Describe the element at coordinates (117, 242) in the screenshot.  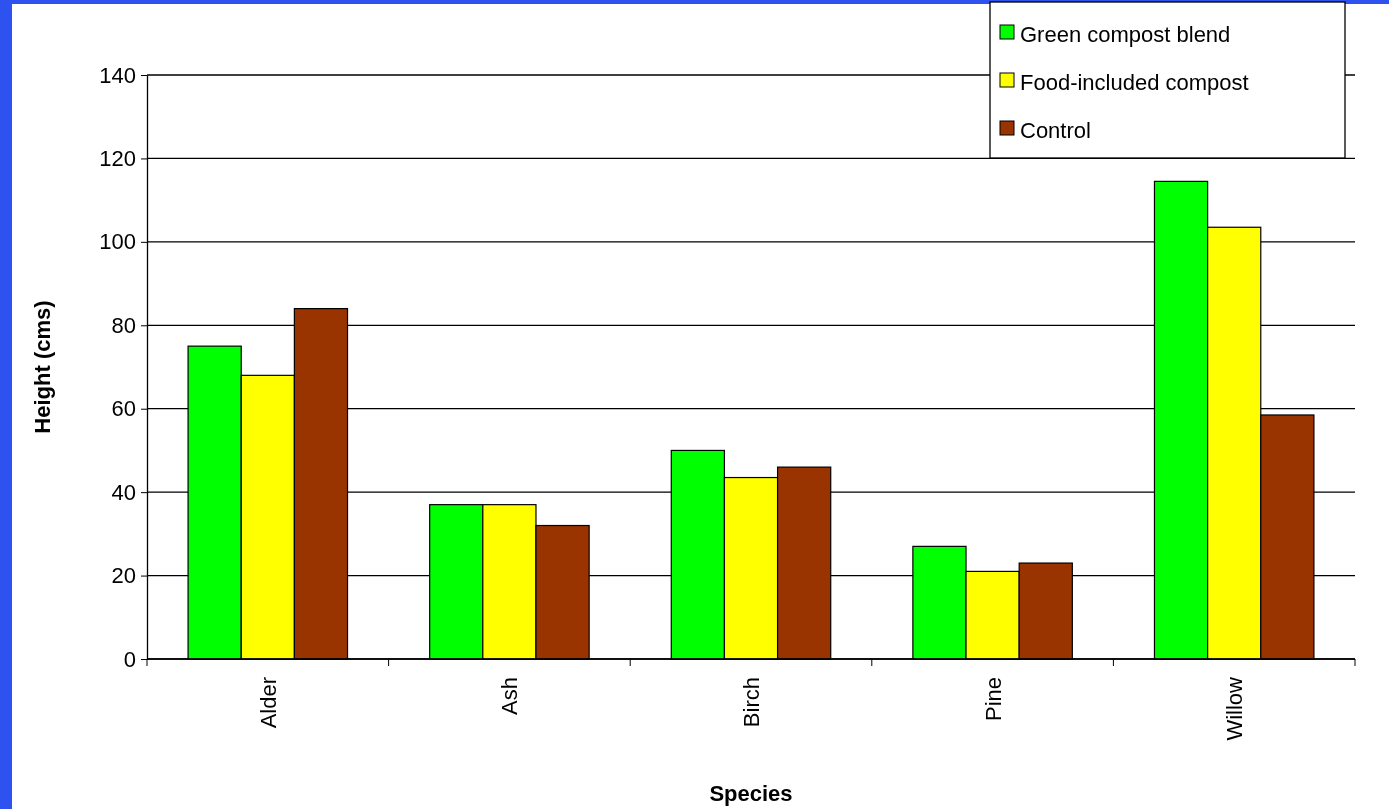
I see `y-tick-label: 100` at that location.